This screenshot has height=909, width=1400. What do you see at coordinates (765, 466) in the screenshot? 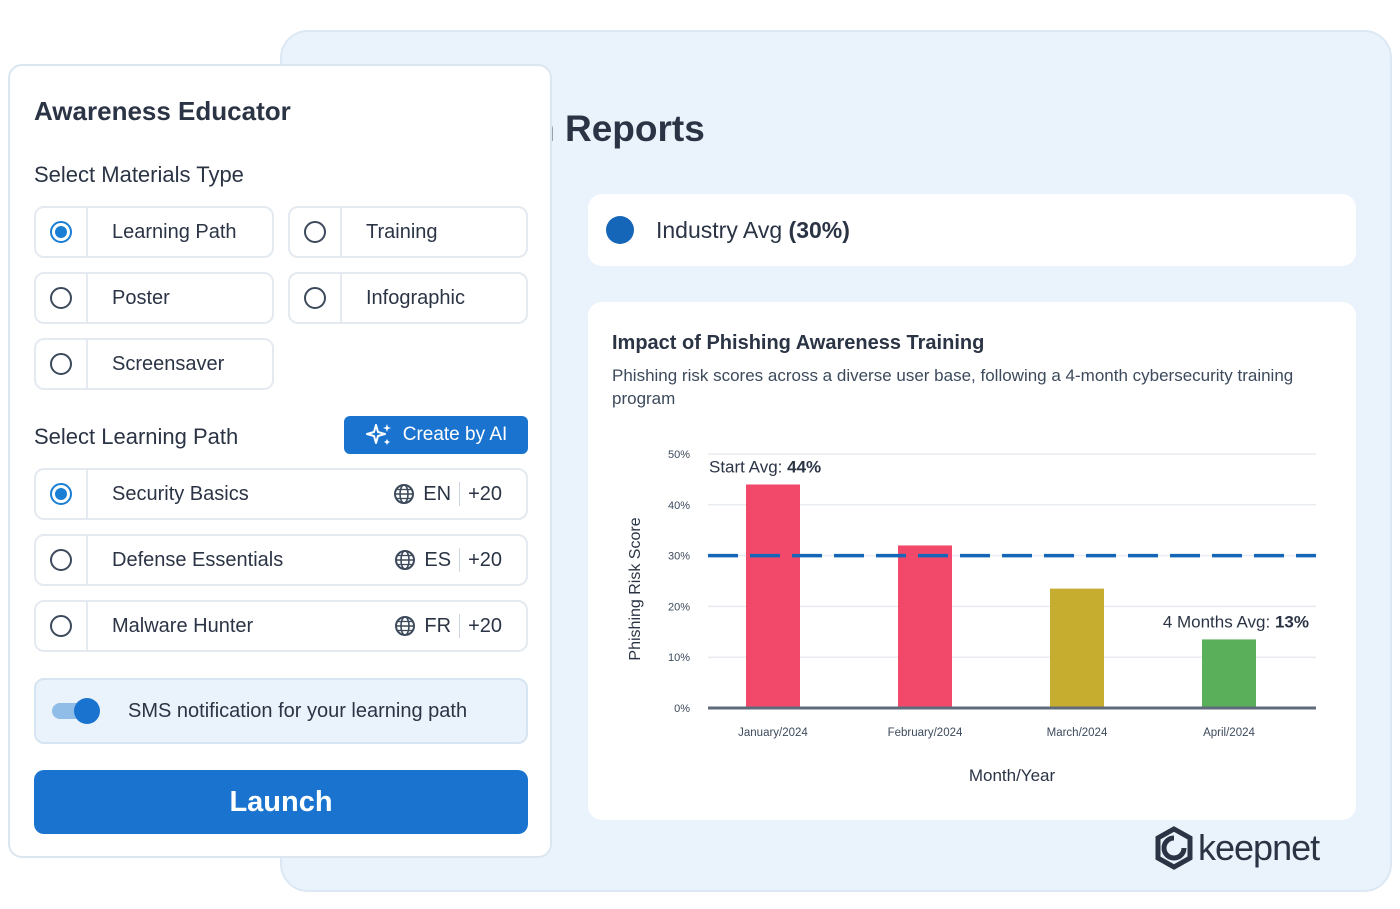
I see `annotation-label: Start Avg: 44%` at bounding box center [765, 466].